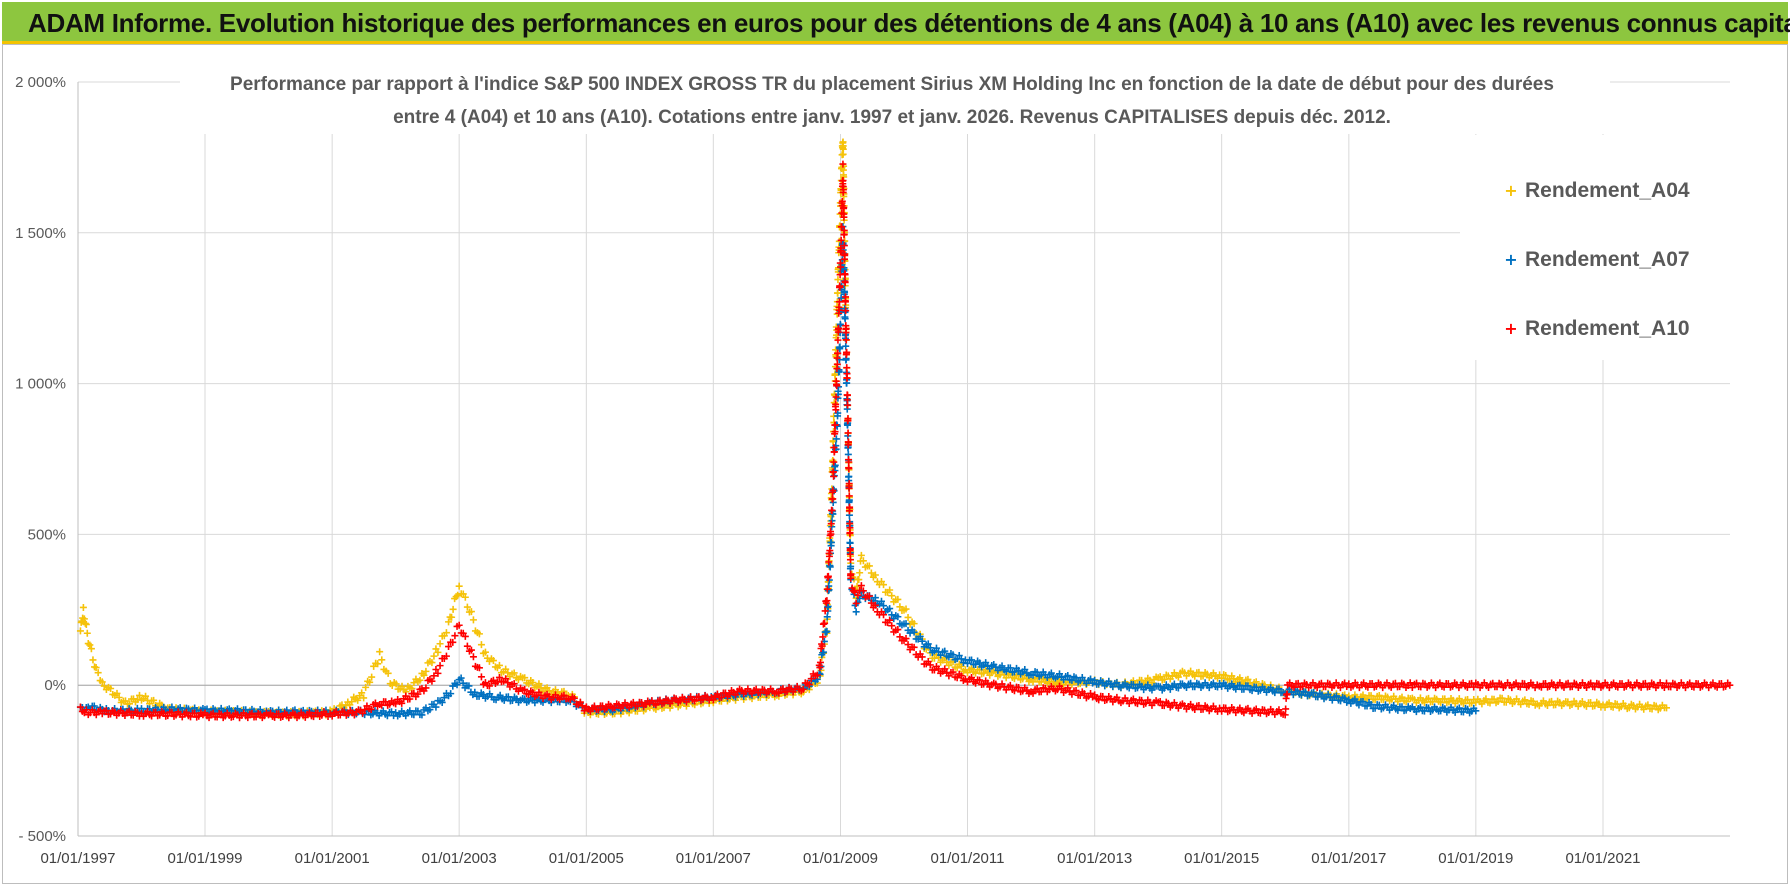 This screenshot has width=1790, height=886. I want to click on x-tick-label: 01/01/2003, so click(459, 858).